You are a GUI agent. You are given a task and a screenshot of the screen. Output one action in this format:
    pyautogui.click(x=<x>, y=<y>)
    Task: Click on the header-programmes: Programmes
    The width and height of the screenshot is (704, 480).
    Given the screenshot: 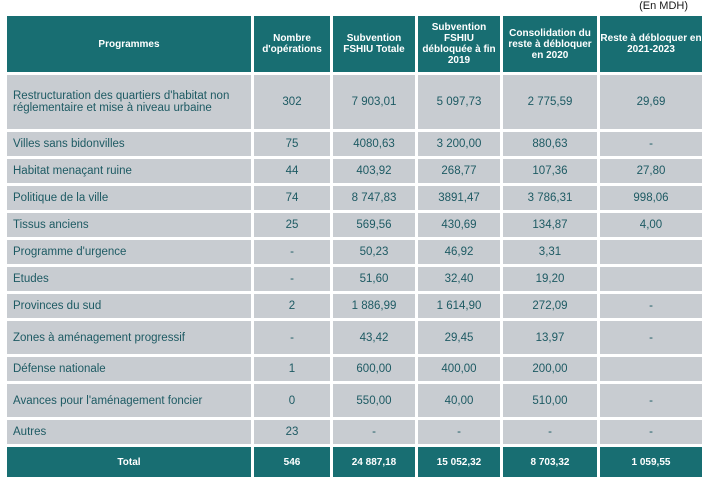 What is the action you would take?
    pyautogui.click(x=129, y=44)
    